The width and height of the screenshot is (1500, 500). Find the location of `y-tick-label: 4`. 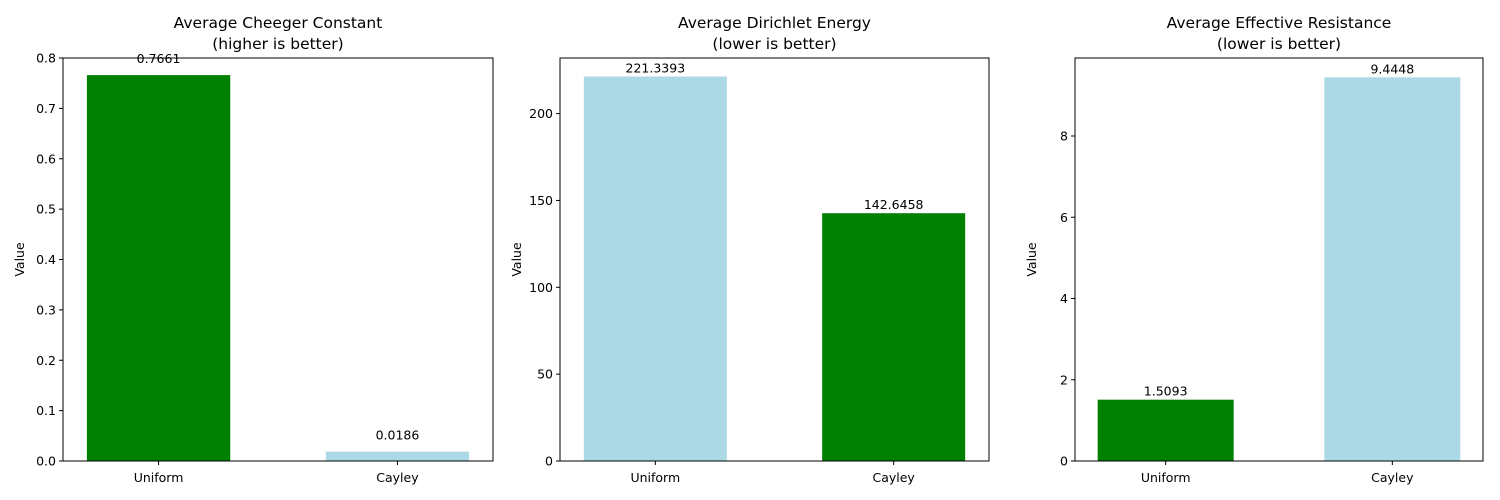

y-tick-label: 4 is located at coordinates (1064, 298).